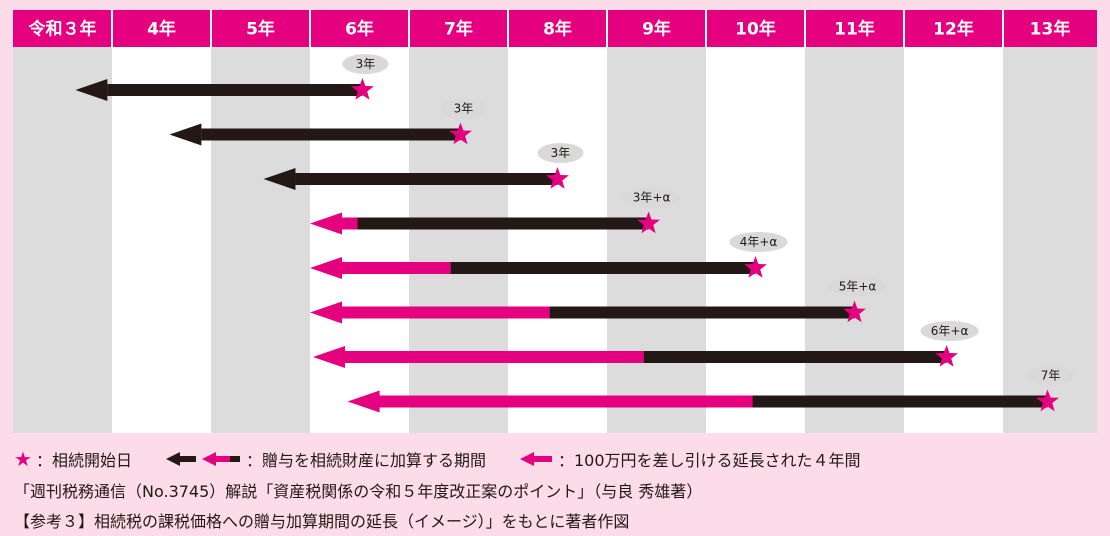 Image resolution: width=1110 pixels, height=536 pixels. I want to click on legend-gift-label: ：贈与を相続財産に加算する期間, so click(365, 460).